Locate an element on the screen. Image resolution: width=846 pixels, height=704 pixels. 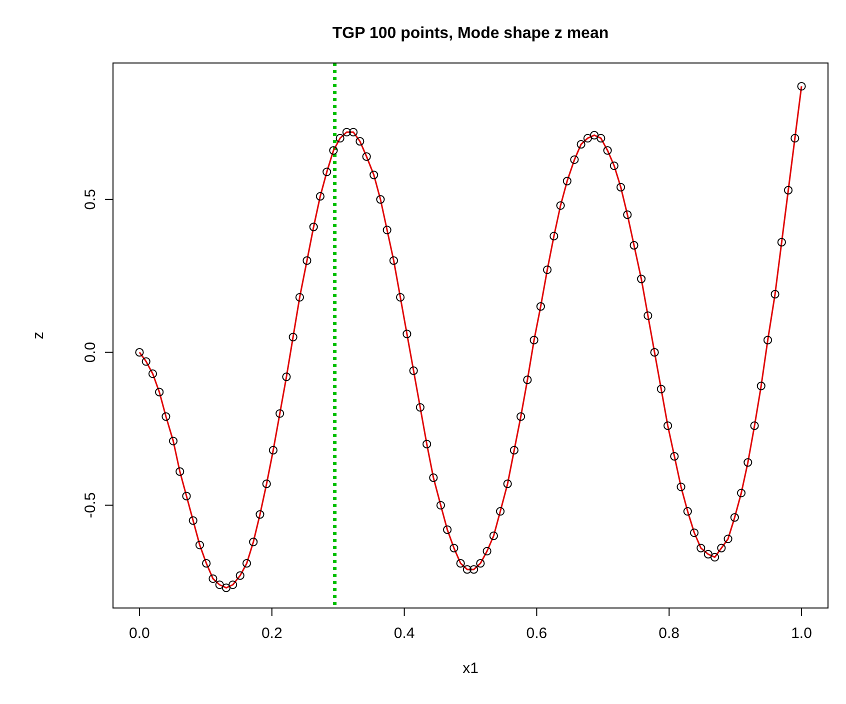
x-tick-label: 0.6 is located at coordinates (537, 633).